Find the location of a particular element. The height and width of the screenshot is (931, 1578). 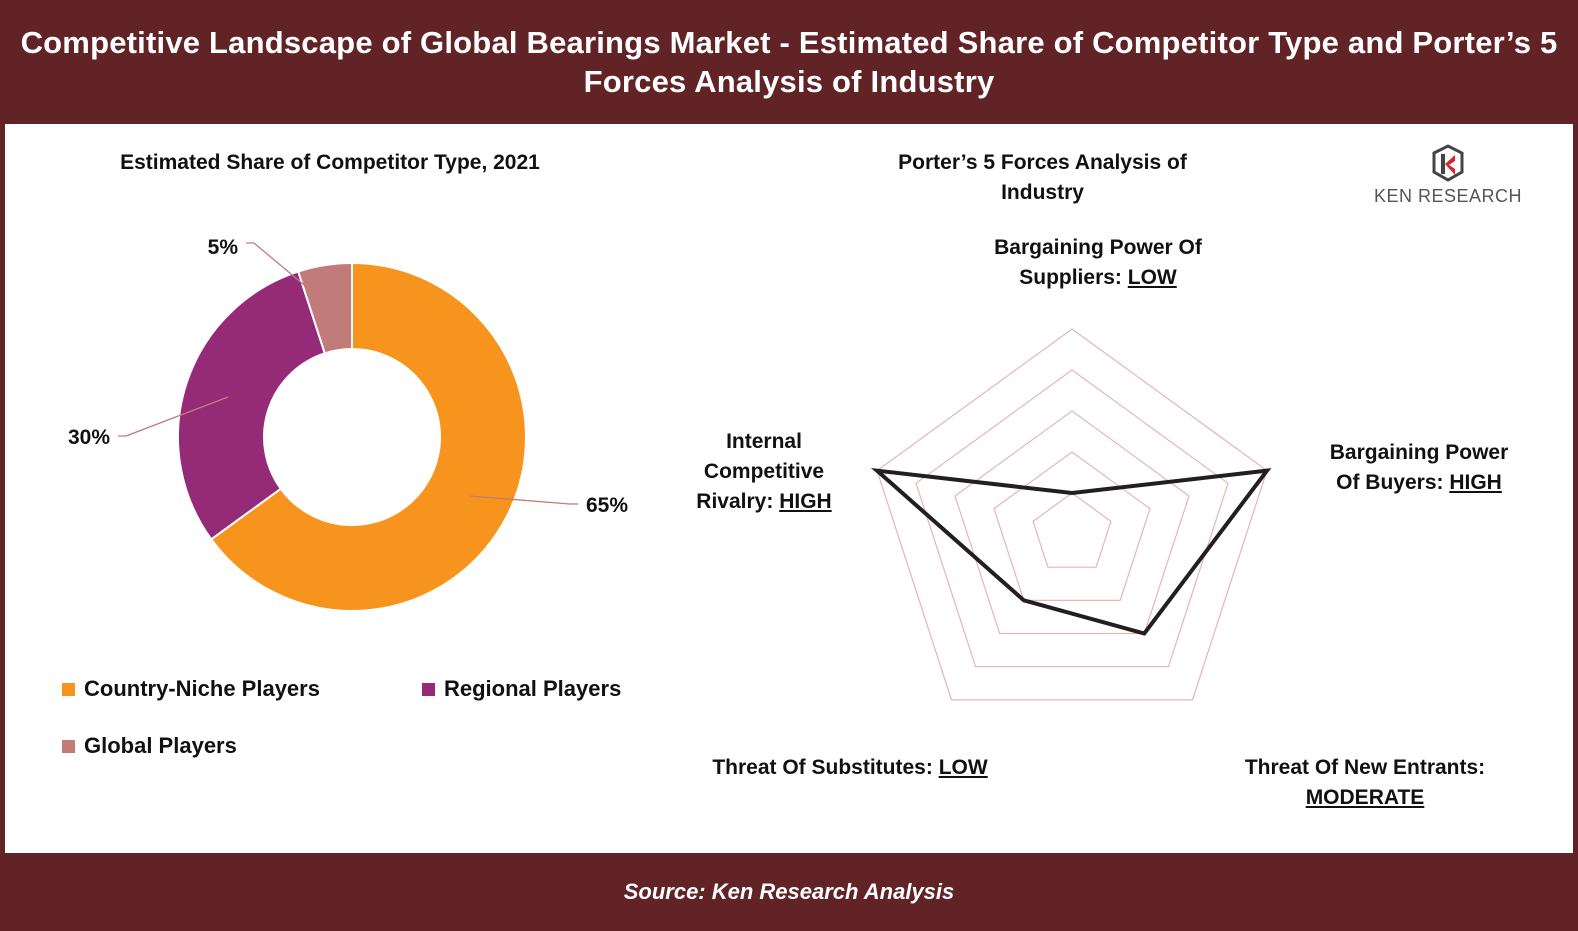

legend-item-global: Global Players is located at coordinates (149, 746).